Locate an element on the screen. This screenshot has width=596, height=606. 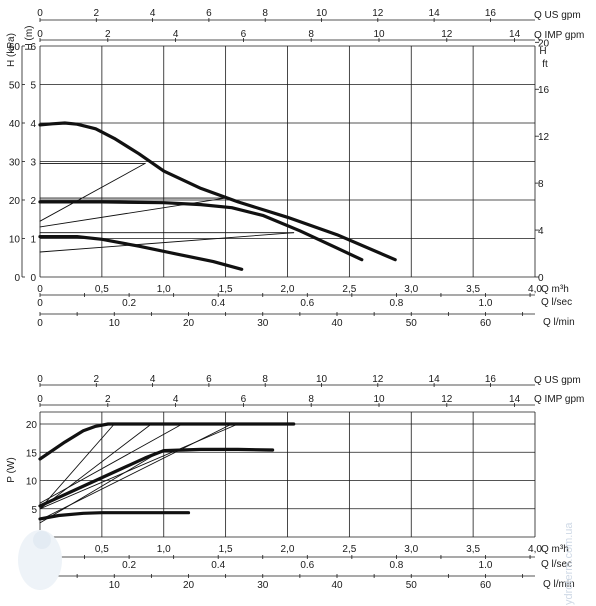
kpa-tick-label: 10 is located at coordinates (15, 240).